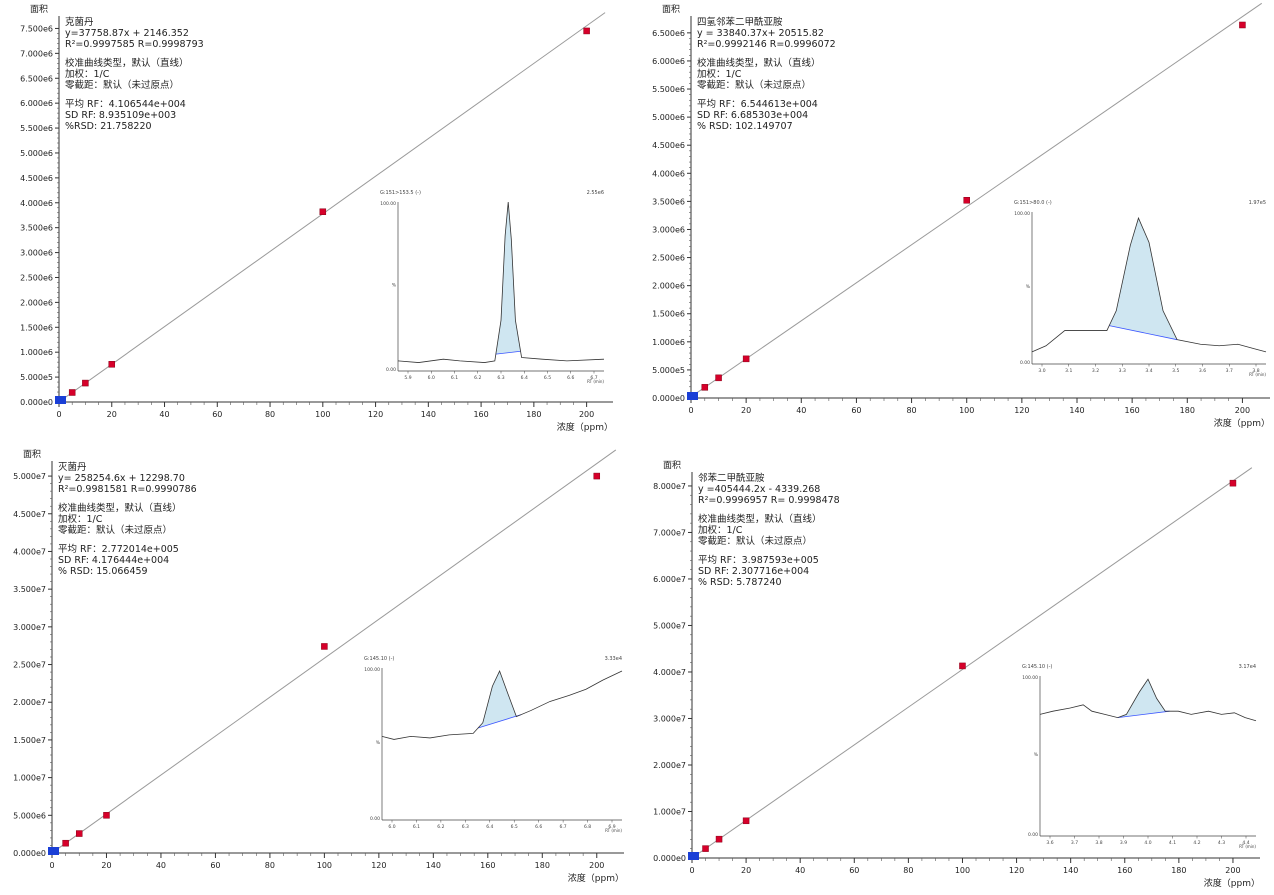 The width and height of the screenshot is (1274, 895). I want to click on inset-x-tick-label: 3.5, so click(1175, 371).